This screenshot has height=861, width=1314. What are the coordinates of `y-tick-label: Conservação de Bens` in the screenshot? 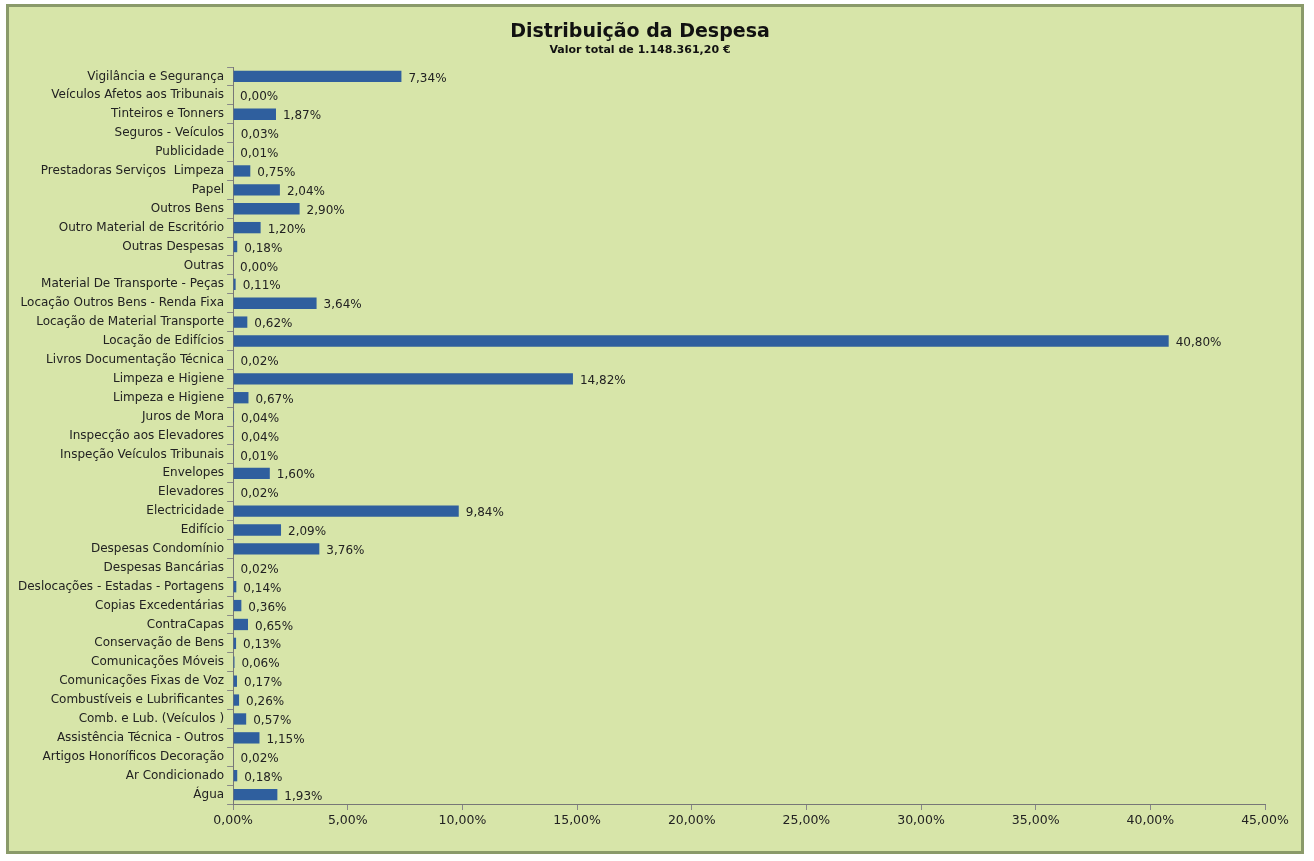 It's located at (159, 642).